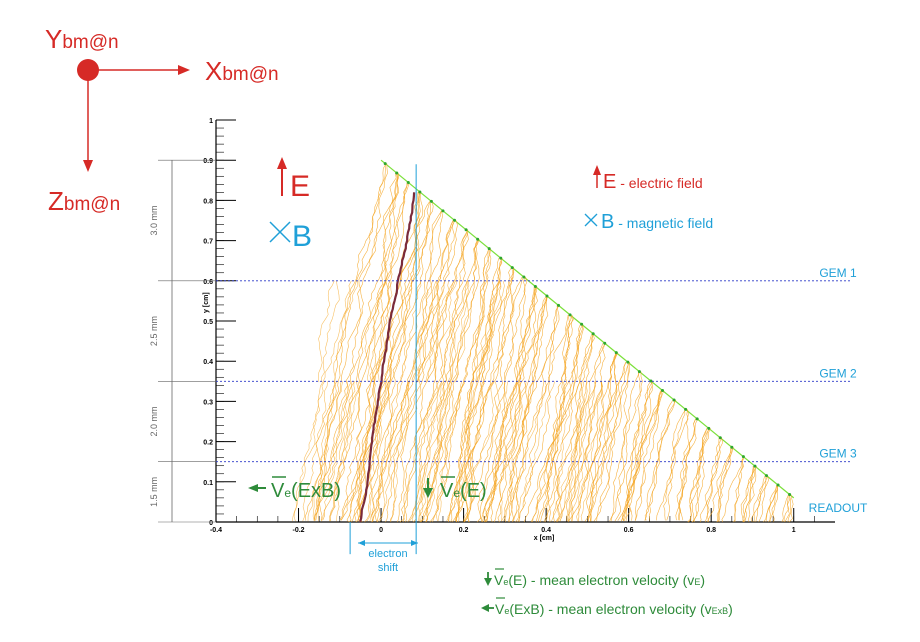 The height and width of the screenshot is (642, 920). I want to click on legend-b: B - magnetic field, so click(657, 222).